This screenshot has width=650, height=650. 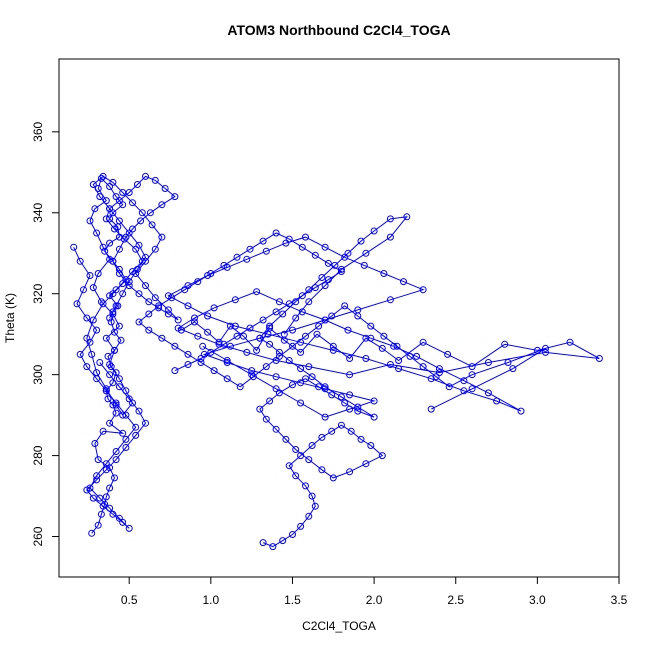 What do you see at coordinates (374, 591) in the screenshot?
I see `x-axis: 0.5 1.0 1.5 2.0 2.5 3.0 3.5` at bounding box center [374, 591].